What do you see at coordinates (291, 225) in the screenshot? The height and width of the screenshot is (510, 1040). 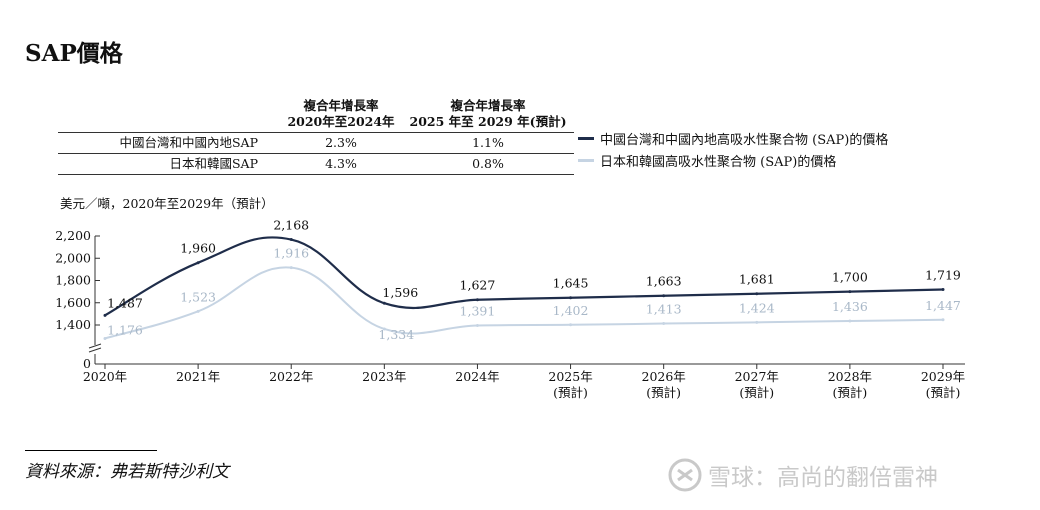 I see `data-label: 2,168` at bounding box center [291, 225].